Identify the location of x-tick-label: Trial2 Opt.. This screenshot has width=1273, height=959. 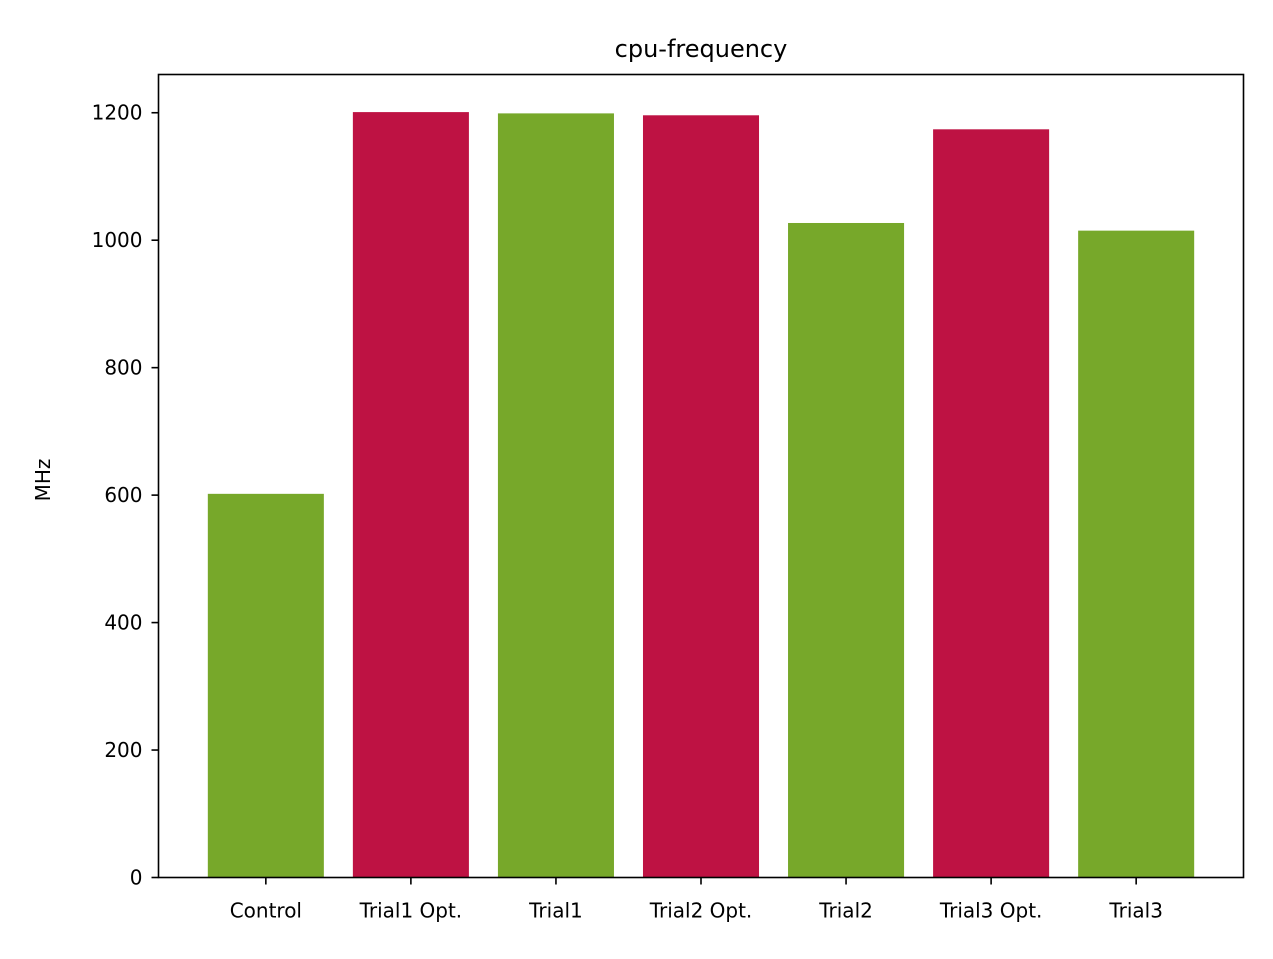
(701, 911).